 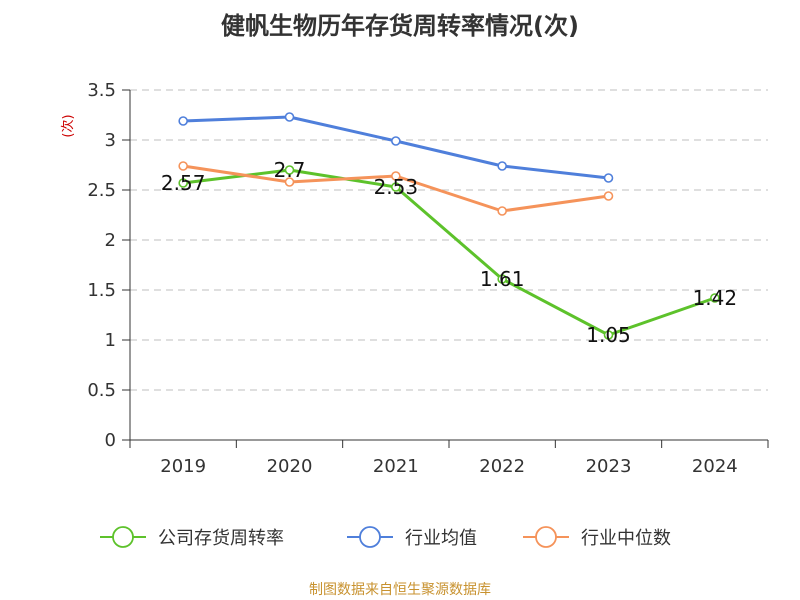 I want to click on data-label: 2.57, so click(x=183, y=183).